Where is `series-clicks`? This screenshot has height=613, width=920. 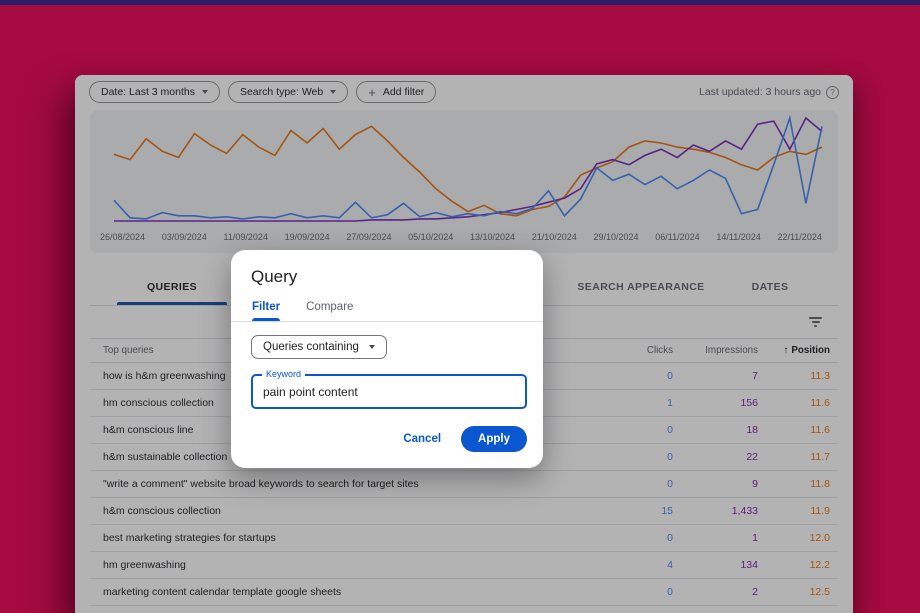 series-clicks is located at coordinates (468, 167).